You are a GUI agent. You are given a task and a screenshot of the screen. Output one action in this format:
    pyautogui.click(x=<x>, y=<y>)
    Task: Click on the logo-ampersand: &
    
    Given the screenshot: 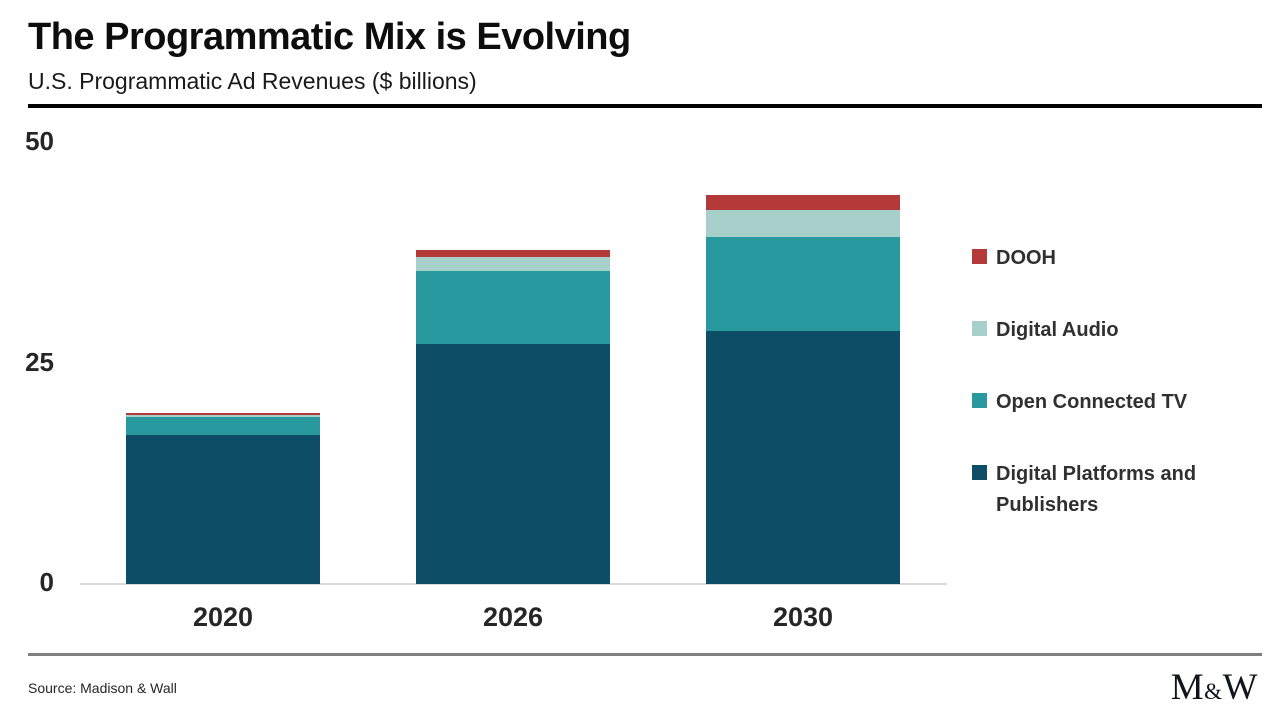 What is the action you would take?
    pyautogui.click(x=1213, y=691)
    